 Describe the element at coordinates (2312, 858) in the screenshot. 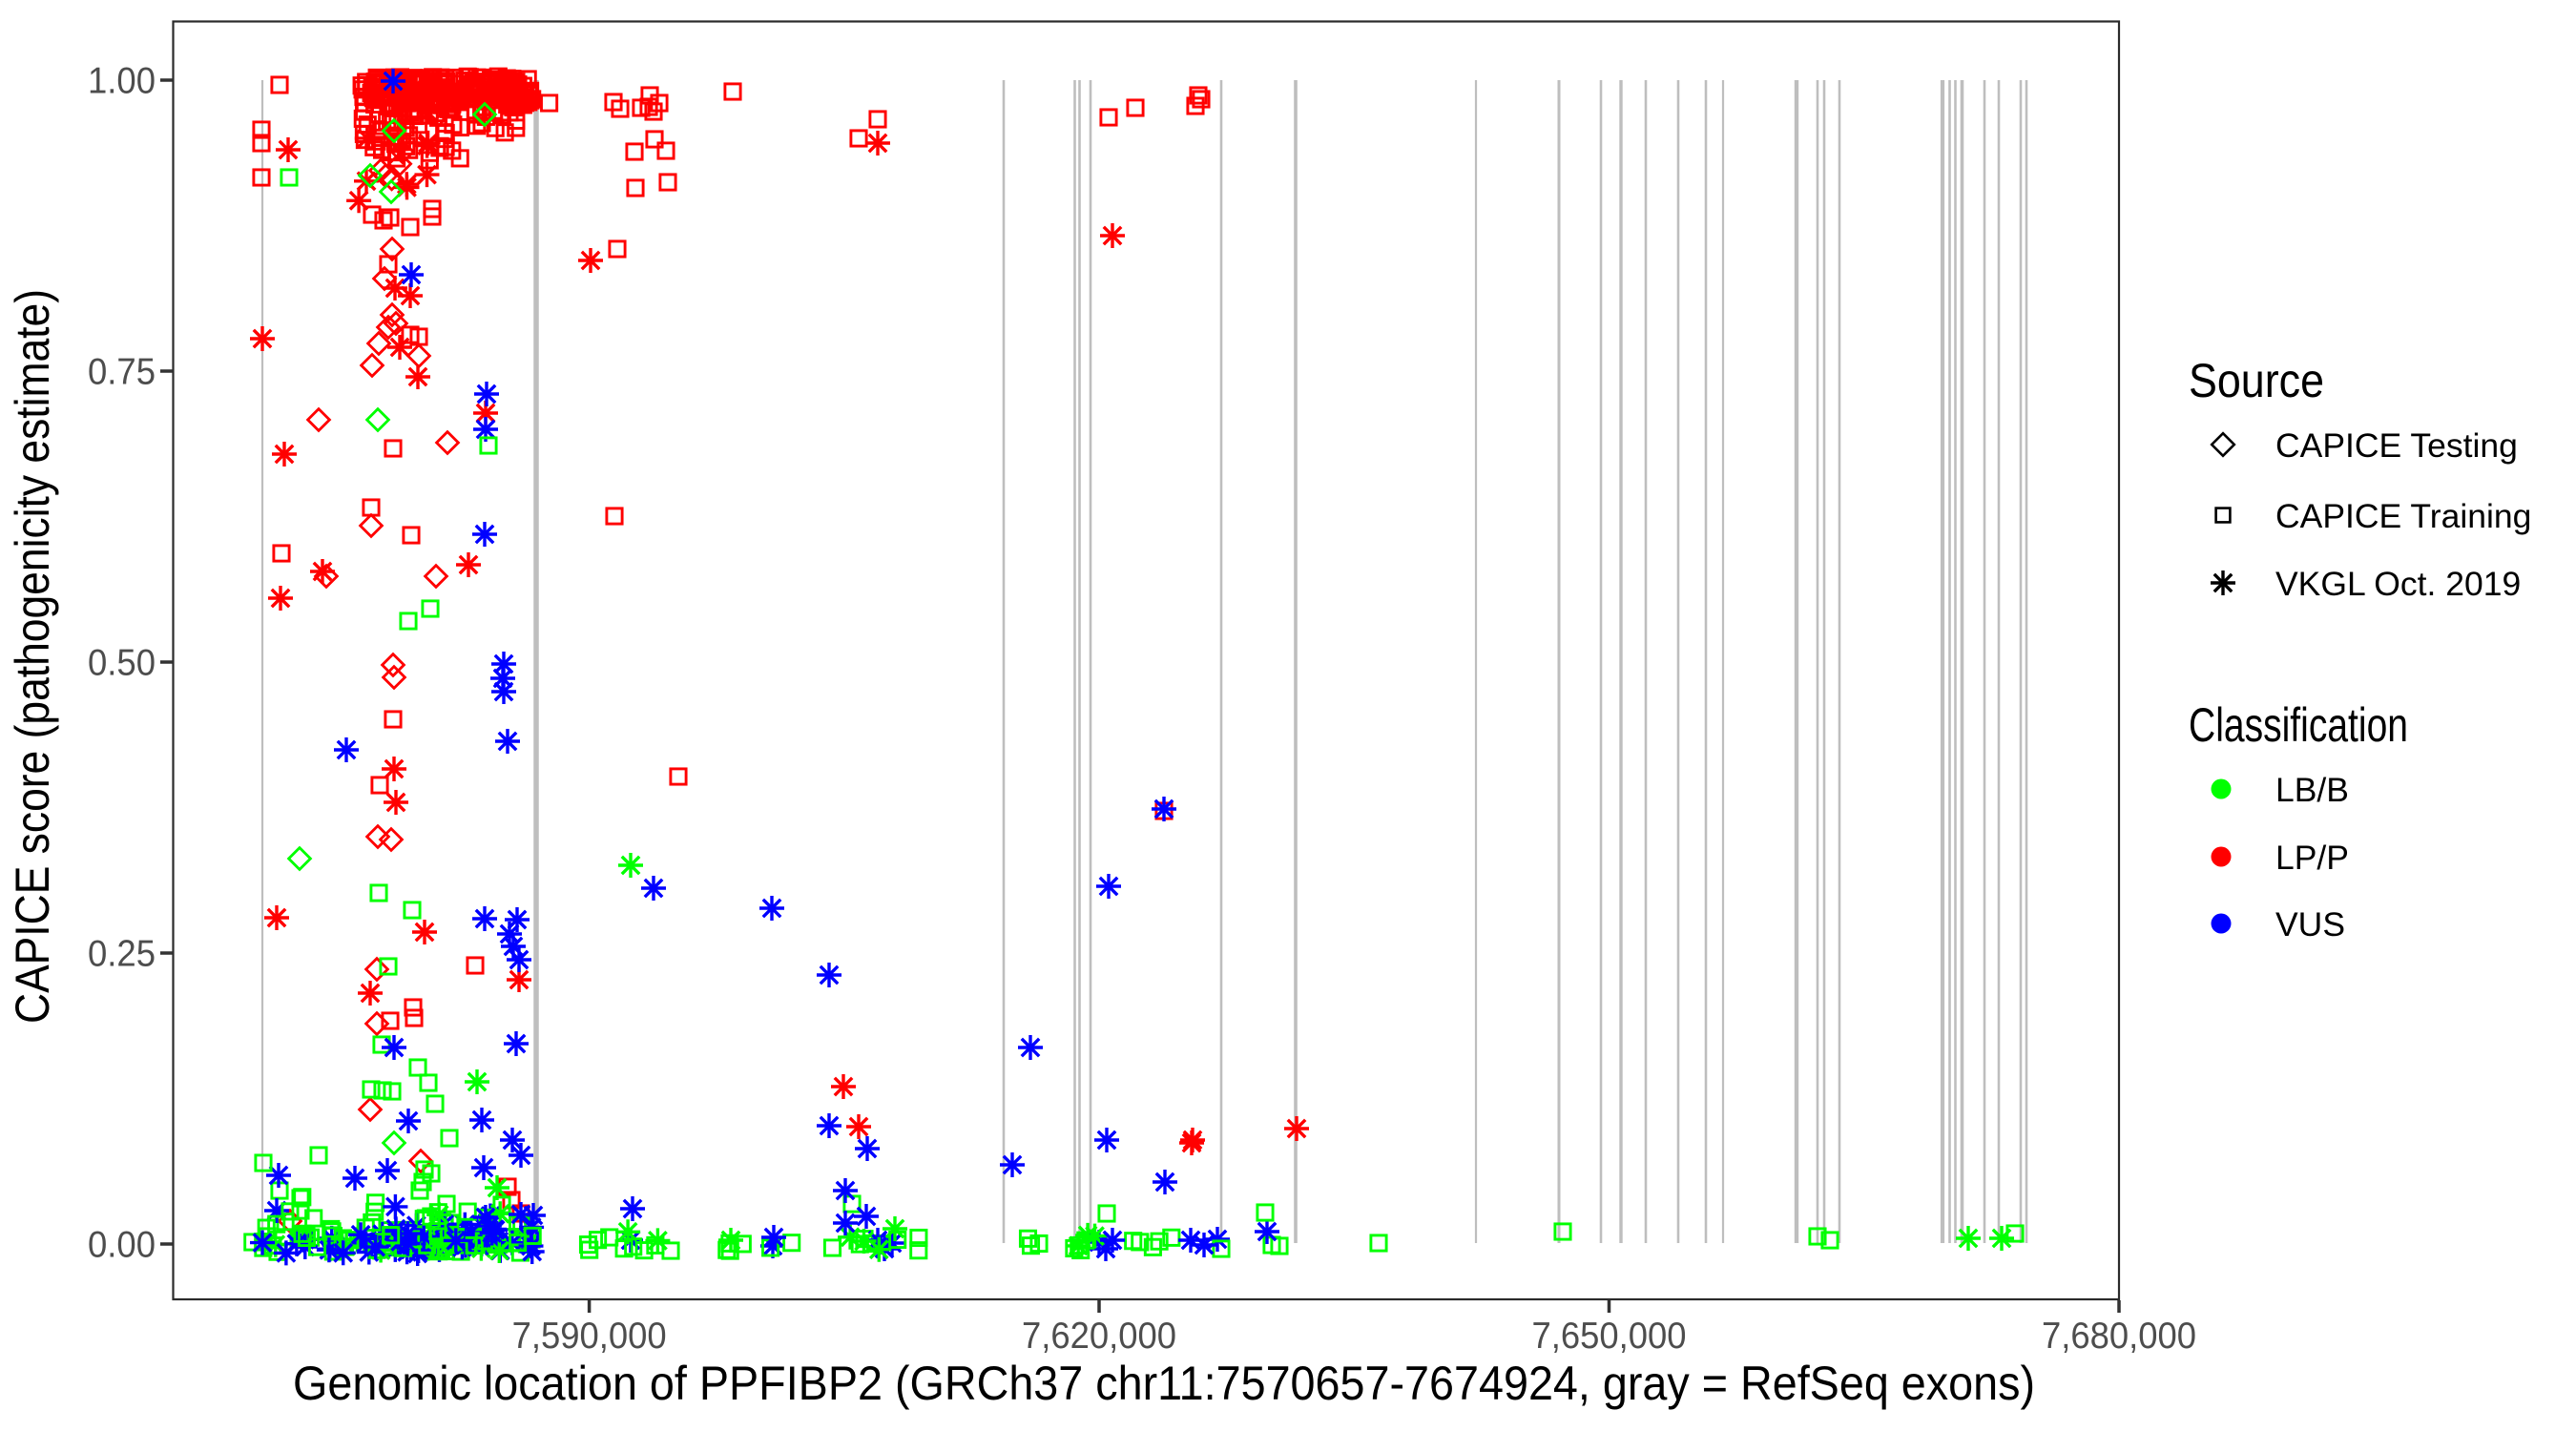

I see `svg-text: LP/P` at that location.